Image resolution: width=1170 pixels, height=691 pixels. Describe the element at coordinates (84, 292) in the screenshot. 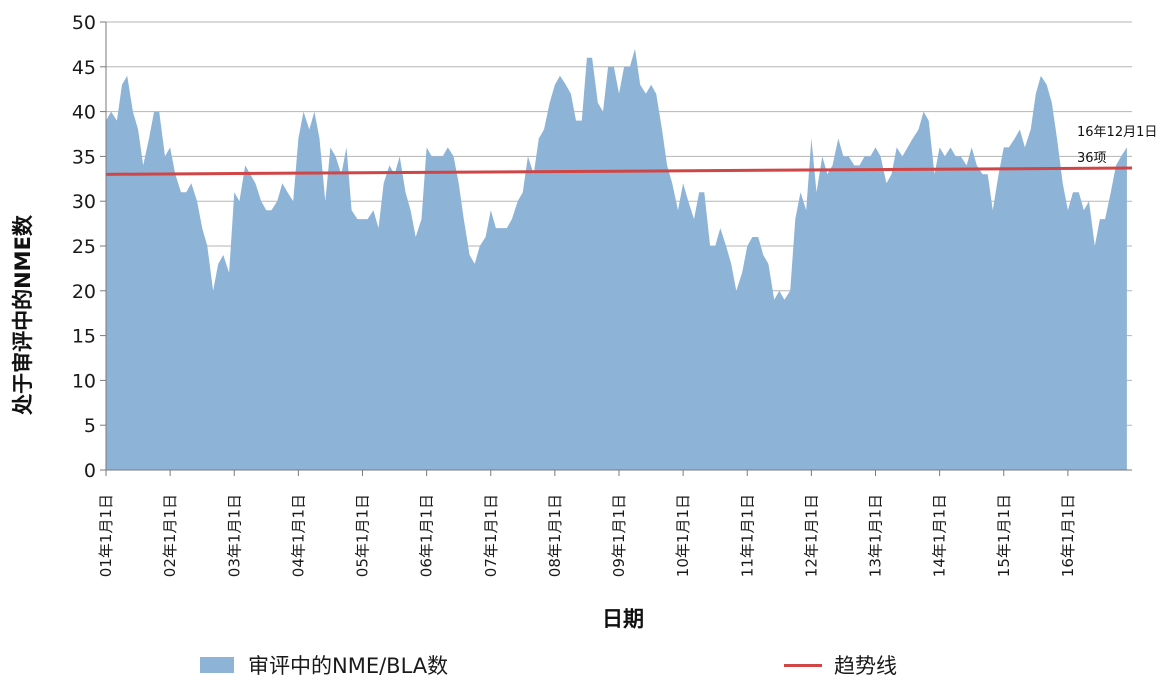

I see `y-tick-label: 20` at that location.